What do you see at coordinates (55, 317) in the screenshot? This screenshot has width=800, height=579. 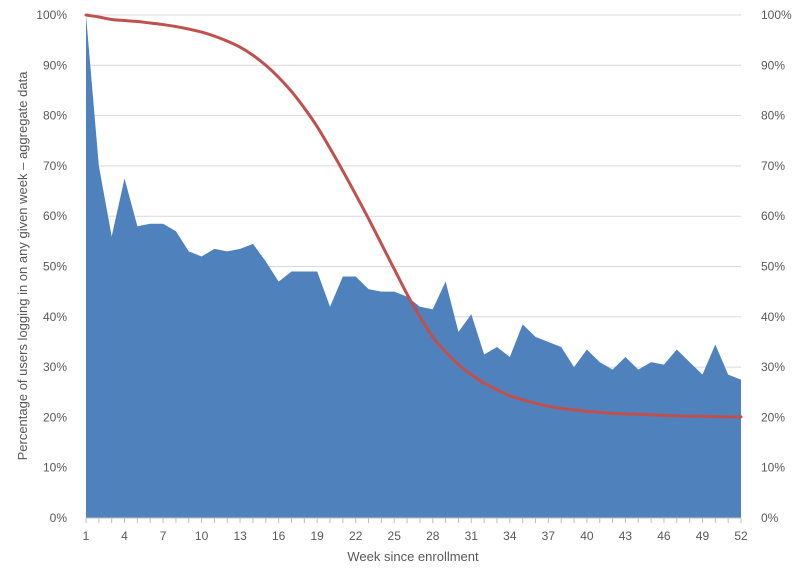 I see `y-tick-label-left: 40%` at bounding box center [55, 317].